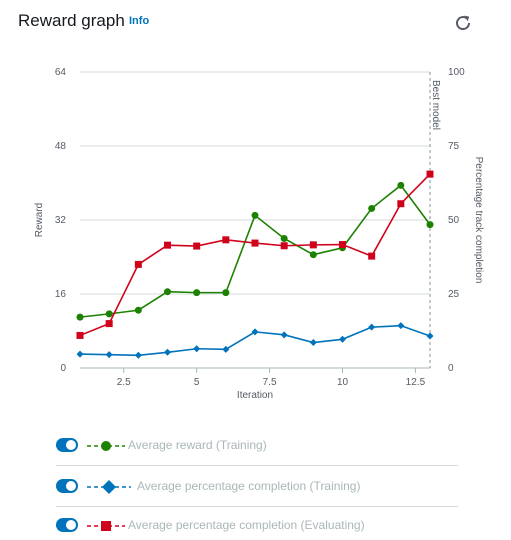 The width and height of the screenshot is (511, 540). Describe the element at coordinates (255, 23) in the screenshot. I see `graph-header: Reward graph Info` at that location.